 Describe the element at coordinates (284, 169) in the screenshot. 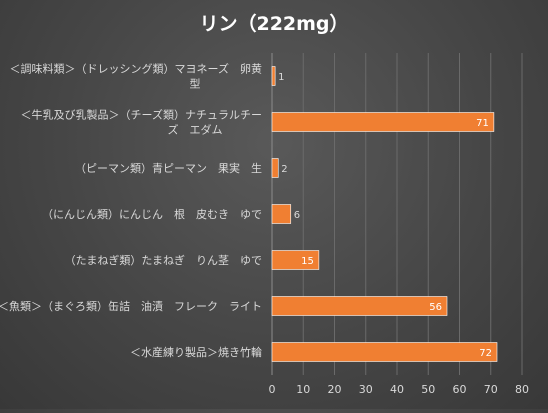

I see `data-label: 2` at that location.